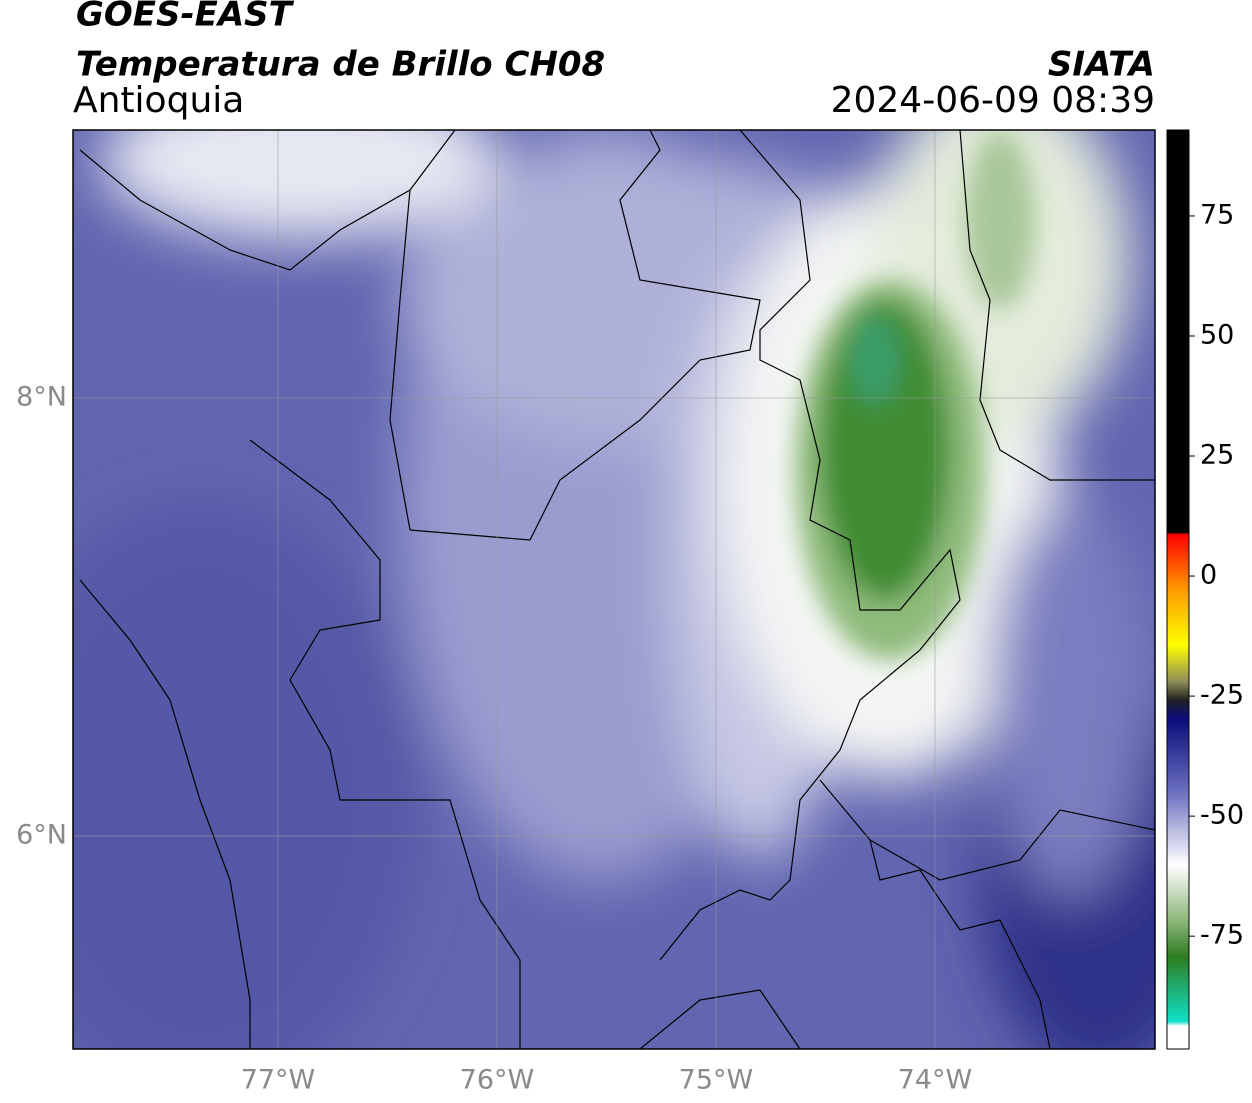 The image size is (1252, 1103). Describe the element at coordinates (935, 1080) in the screenshot. I see `x-tick-label: 74°W` at that location.